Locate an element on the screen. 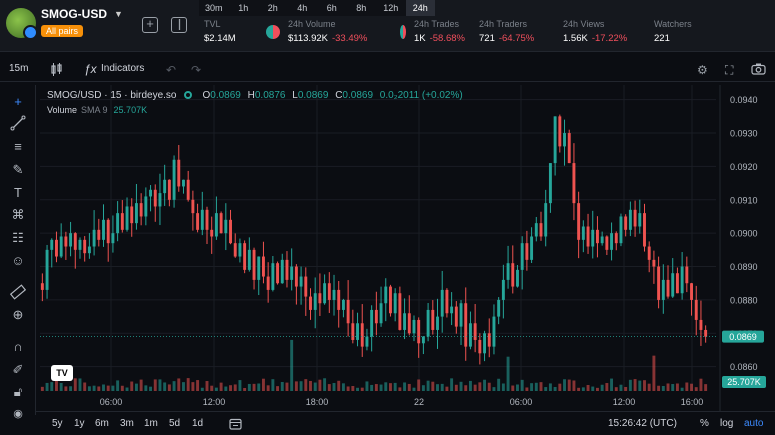 Image resolution: width=775 pixels, height=435 pixels. change-value: 0.0₂2011 (+0.02%) is located at coordinates (421, 95).